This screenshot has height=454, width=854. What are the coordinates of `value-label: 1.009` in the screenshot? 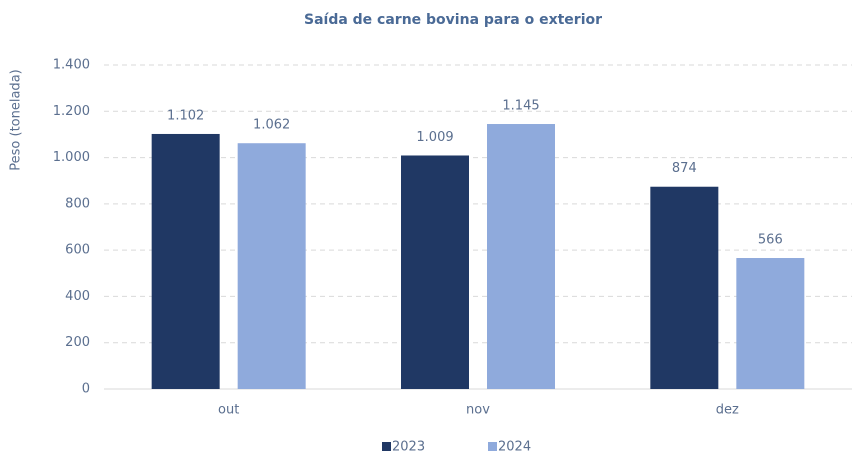 It's located at (434, 137).